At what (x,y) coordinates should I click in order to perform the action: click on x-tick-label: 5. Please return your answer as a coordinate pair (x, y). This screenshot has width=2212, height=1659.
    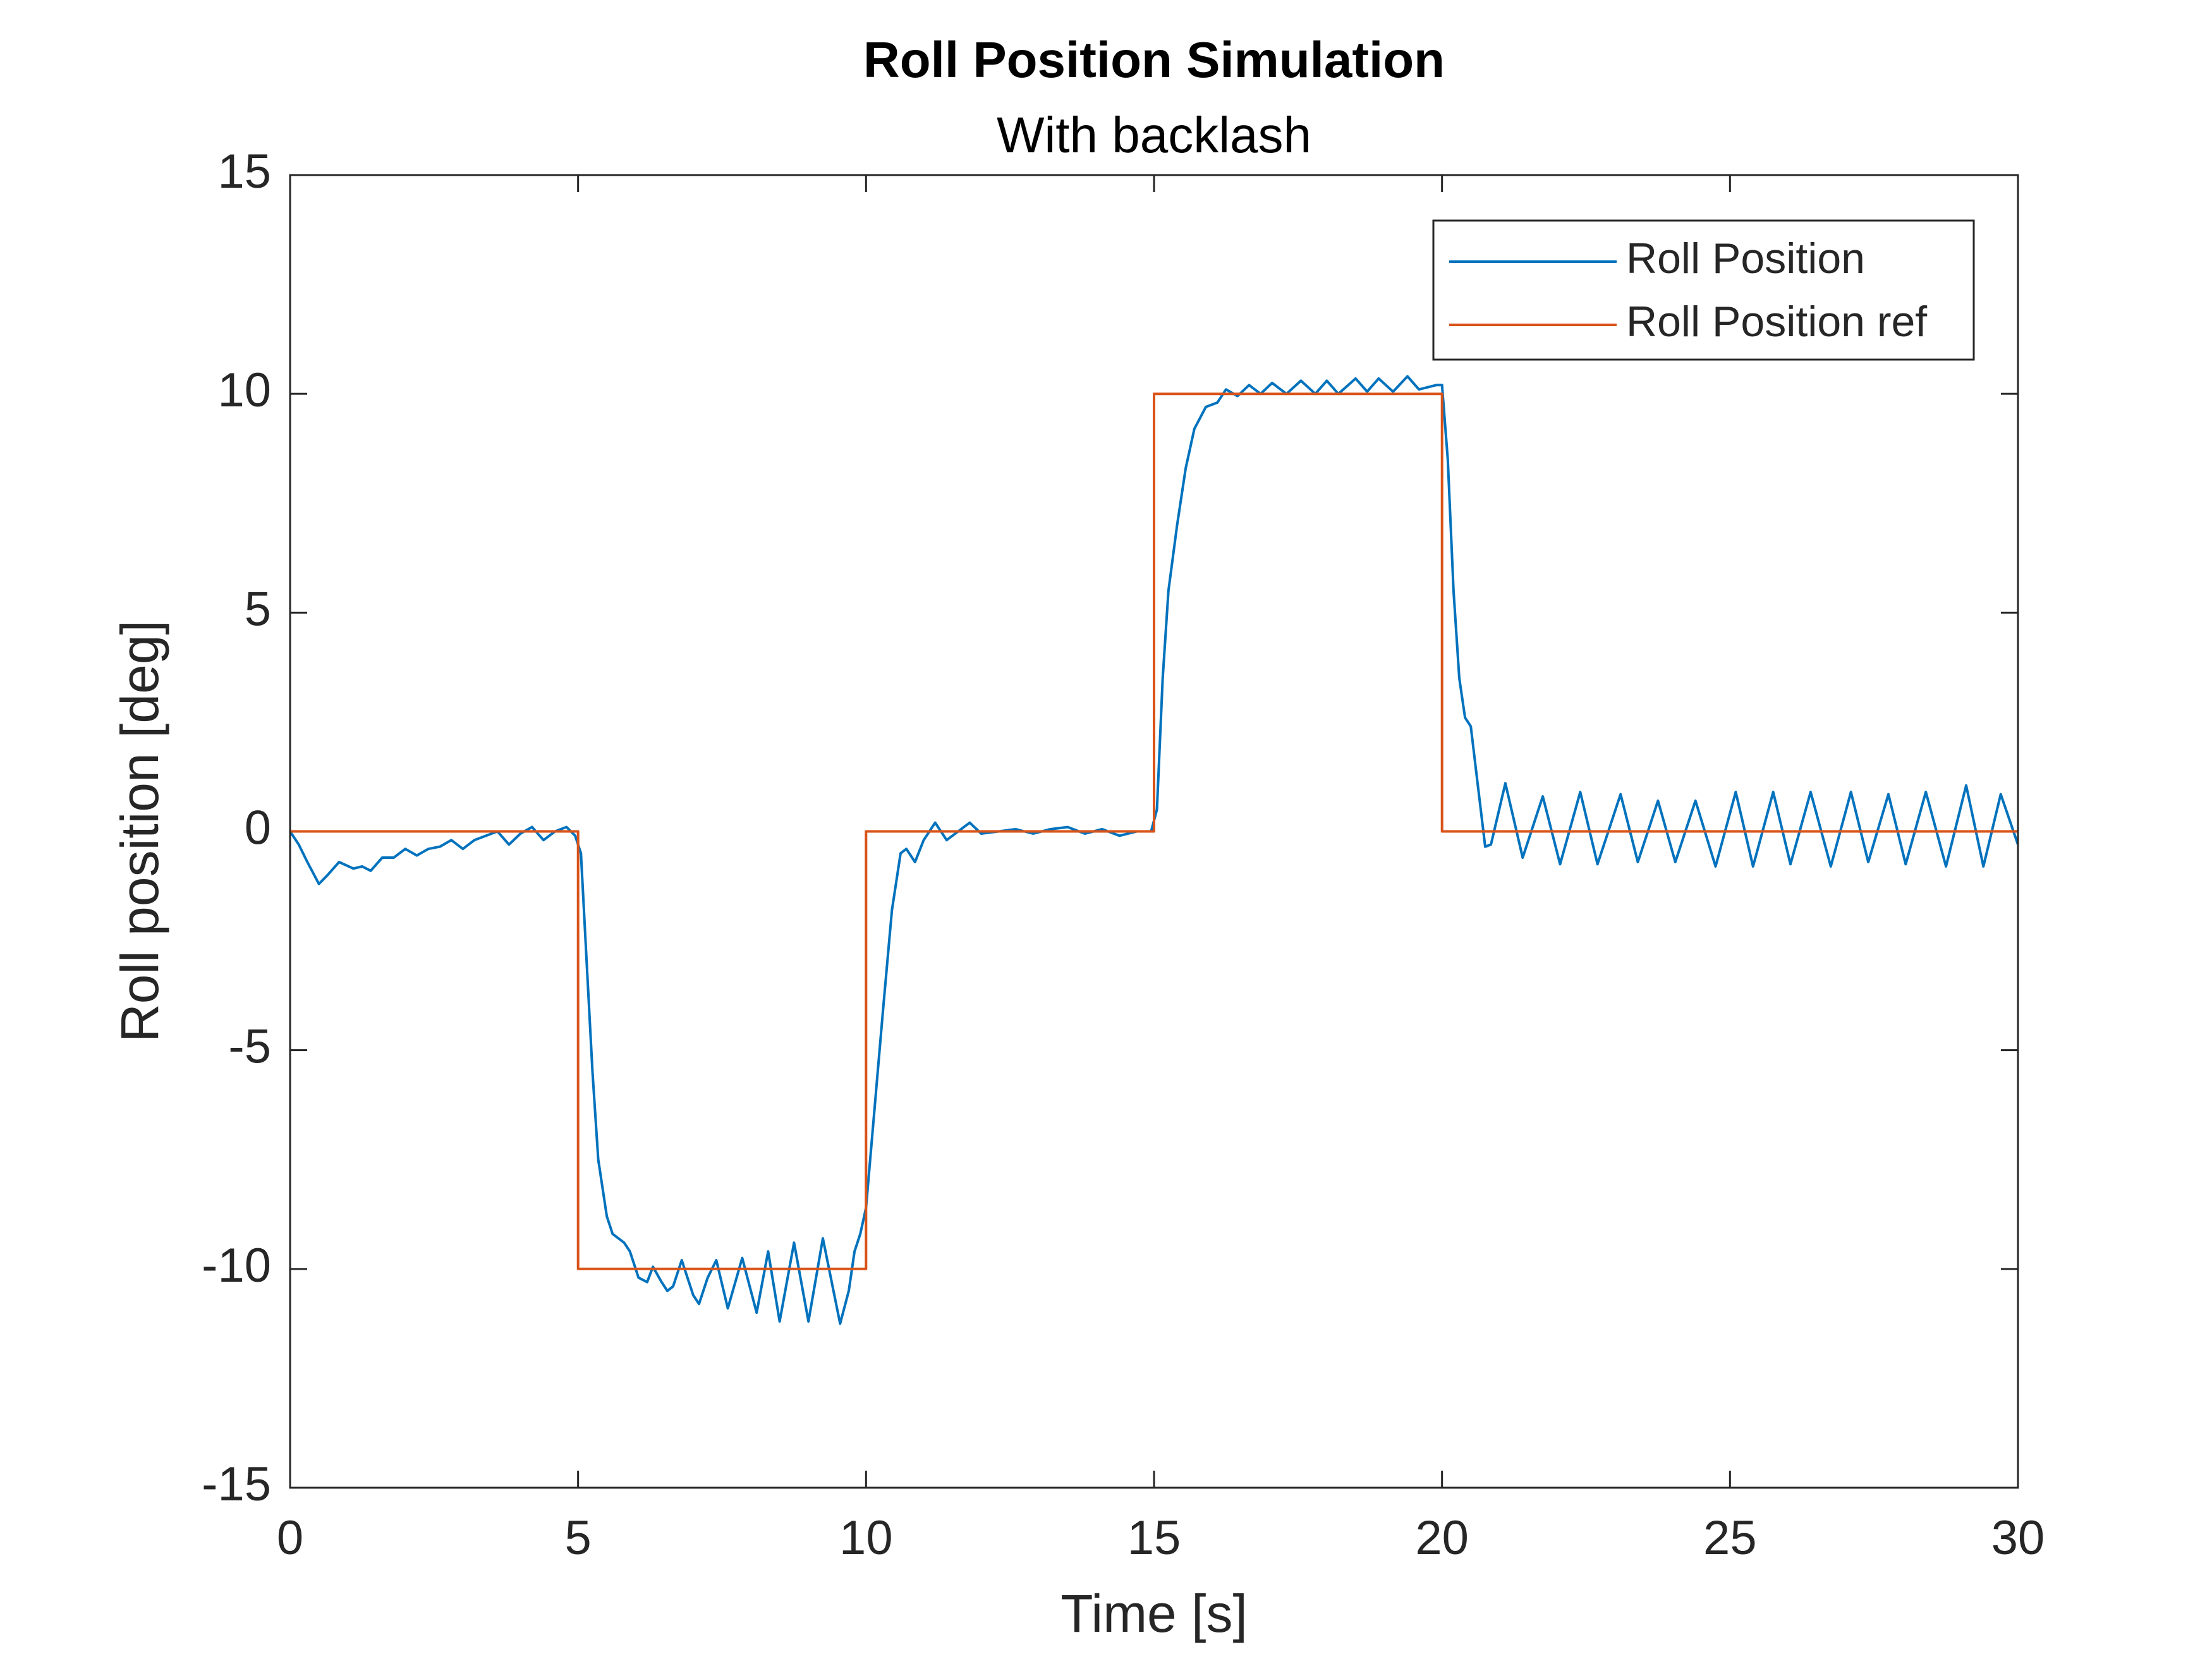
    Looking at the image, I should click on (578, 1538).